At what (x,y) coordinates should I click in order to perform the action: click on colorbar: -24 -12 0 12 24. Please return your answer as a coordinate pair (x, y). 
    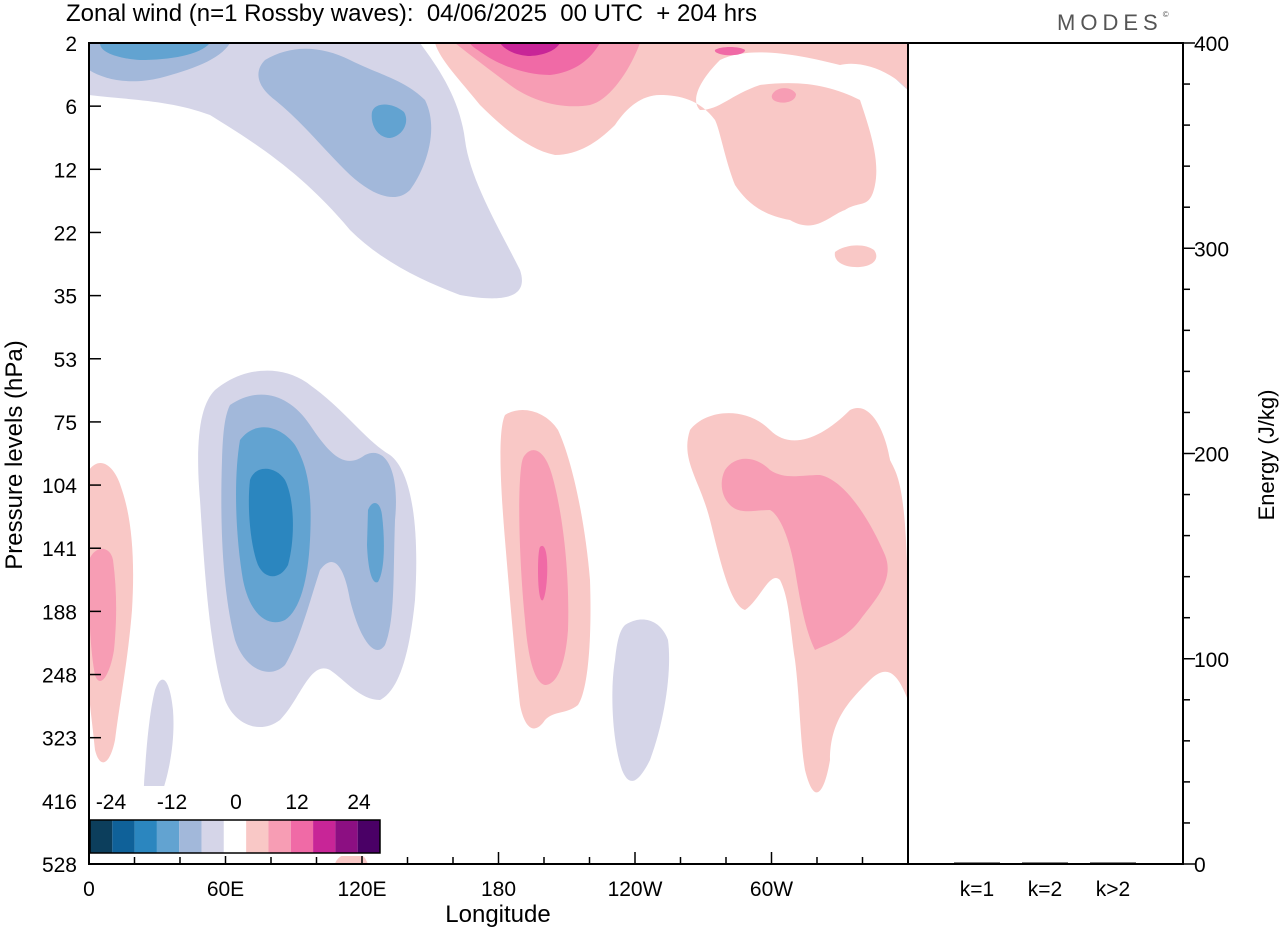
    Looking at the image, I should click on (235, 821).